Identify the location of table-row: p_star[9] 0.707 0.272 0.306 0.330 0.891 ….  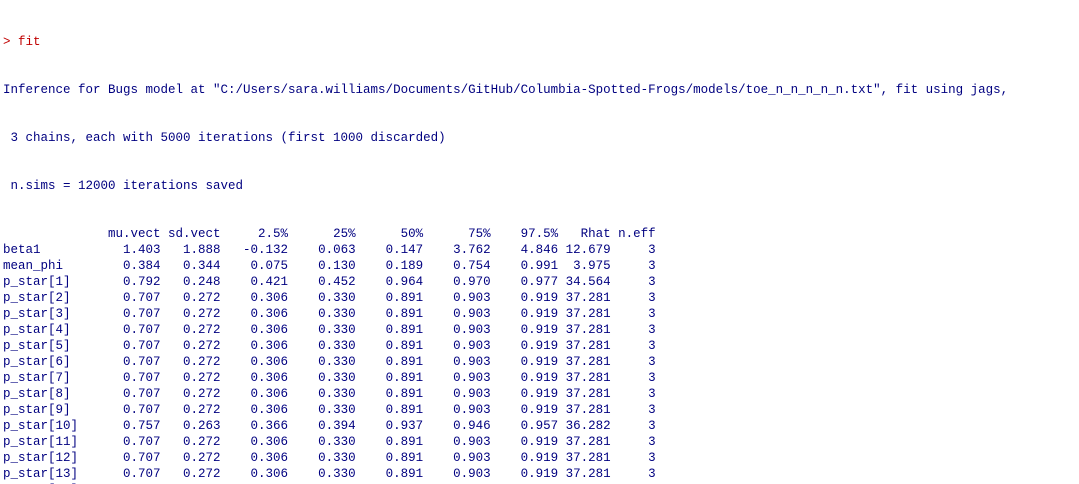
(541, 410).